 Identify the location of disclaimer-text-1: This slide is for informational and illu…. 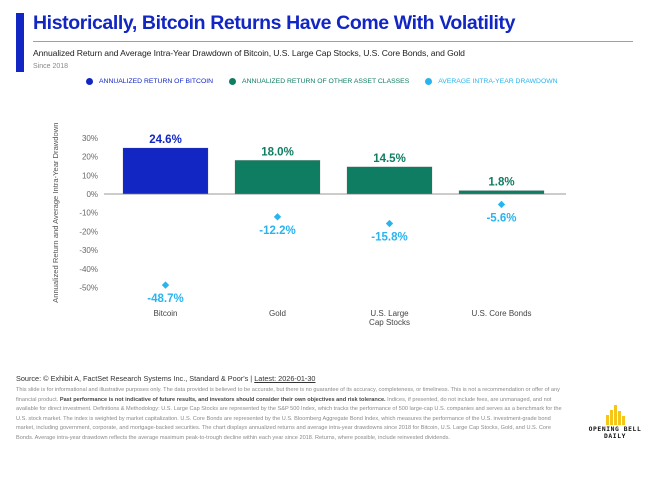
(288, 395).